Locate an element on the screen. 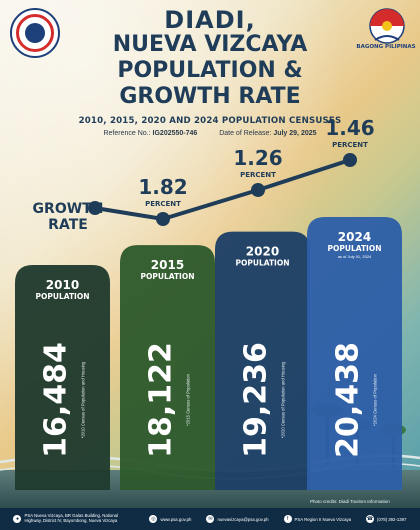  title-line-1: DIADI, is located at coordinates (210, 20).